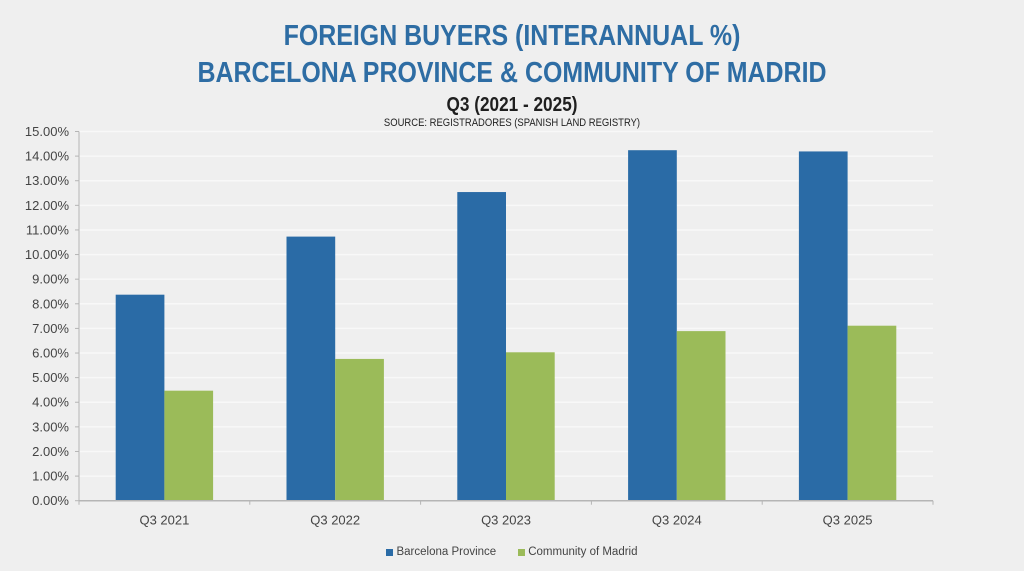 The width and height of the screenshot is (1024, 571). What do you see at coordinates (677, 520) in the screenshot?
I see `x-tick-label: Q3 2024` at bounding box center [677, 520].